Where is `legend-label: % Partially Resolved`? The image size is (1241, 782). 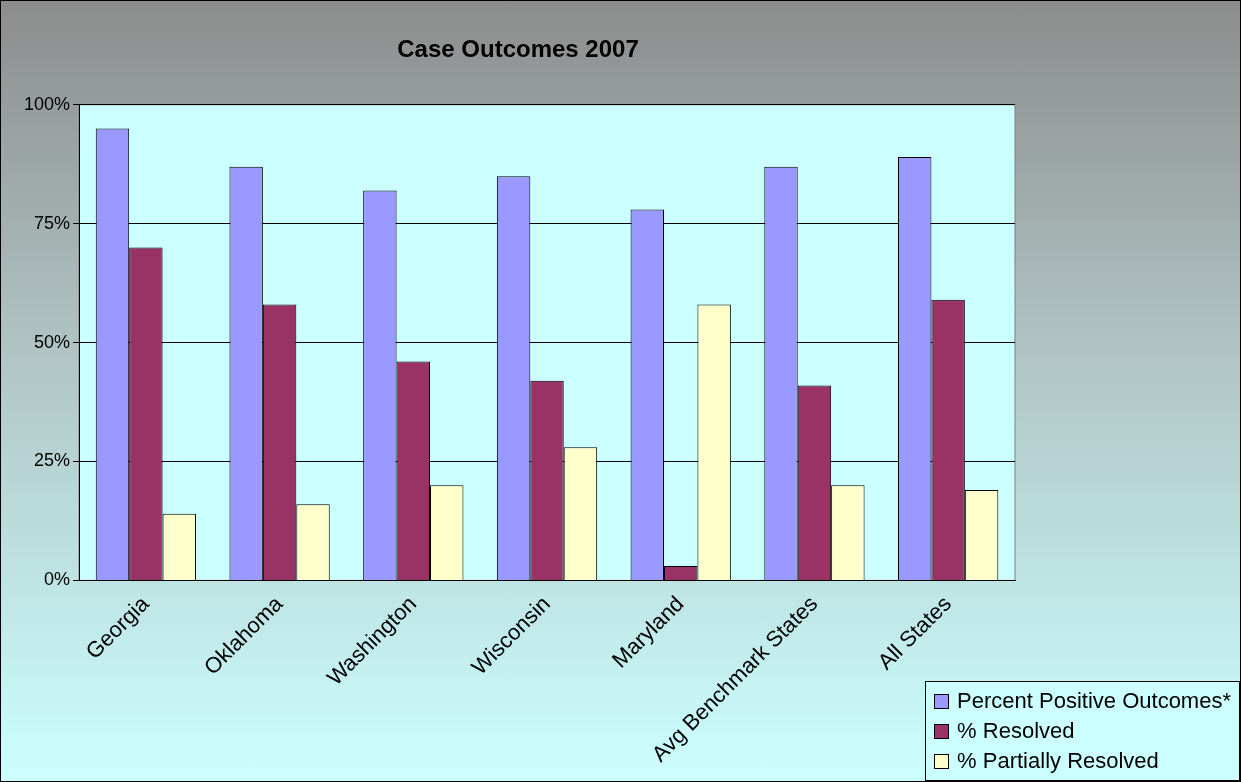
legend-label: % Partially Resolved is located at coordinates (1058, 761).